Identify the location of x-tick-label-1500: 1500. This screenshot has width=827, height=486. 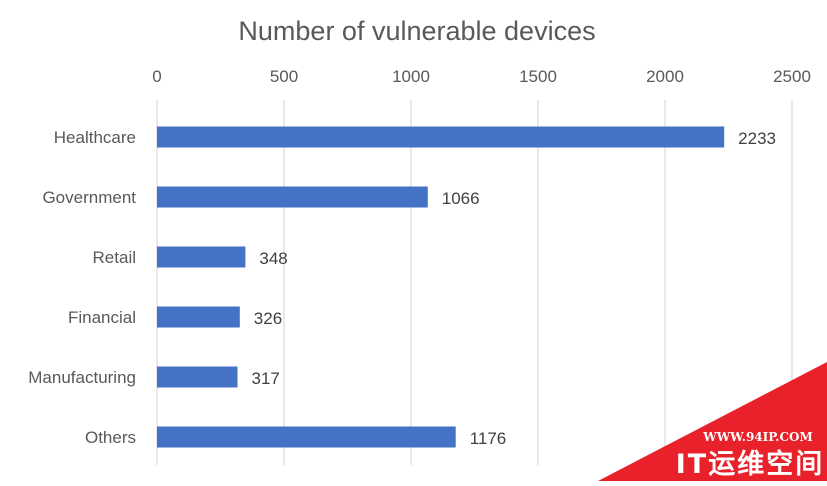
(538, 76).